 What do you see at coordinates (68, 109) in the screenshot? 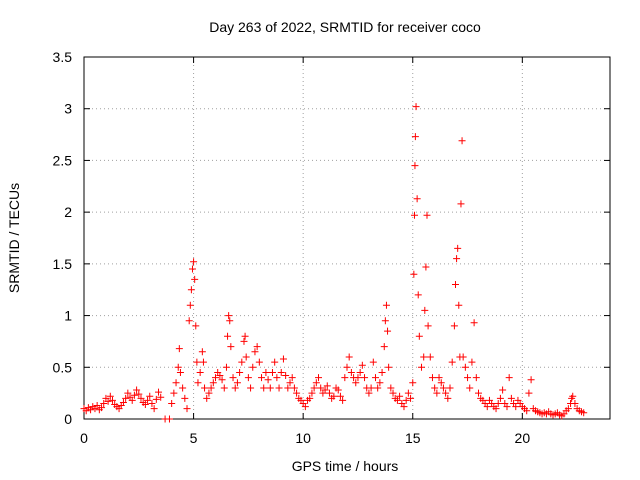
I see `y-tick-label: 3` at bounding box center [68, 109].